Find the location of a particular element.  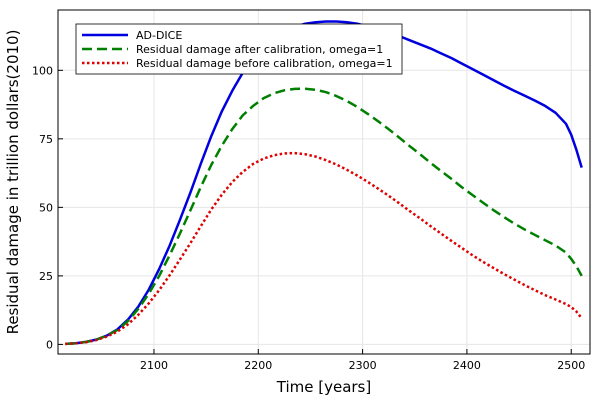

y-tick-label-100: 100 is located at coordinates (42, 70).